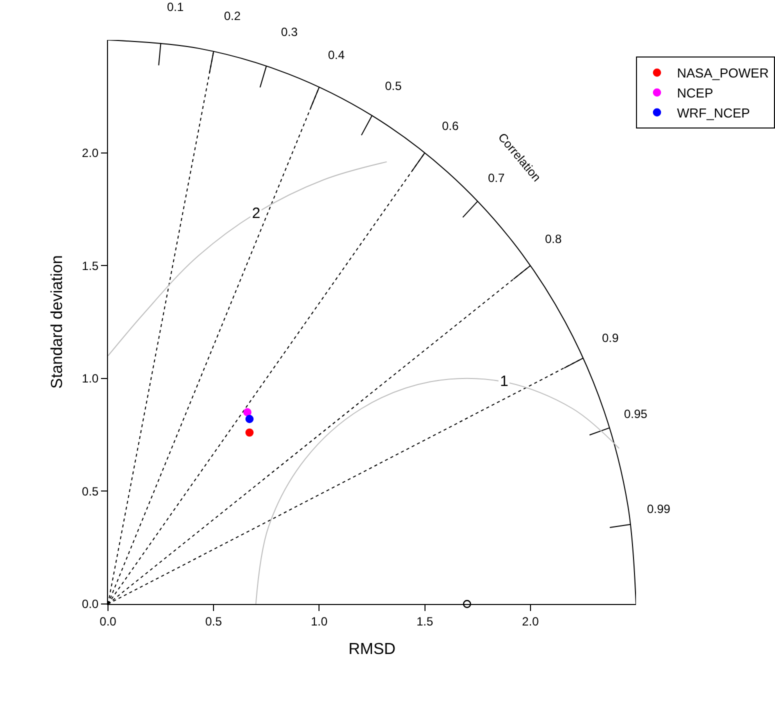 The height and width of the screenshot is (708, 775). What do you see at coordinates (319, 621) in the screenshot?
I see `x-tick-label: 1.0` at bounding box center [319, 621].